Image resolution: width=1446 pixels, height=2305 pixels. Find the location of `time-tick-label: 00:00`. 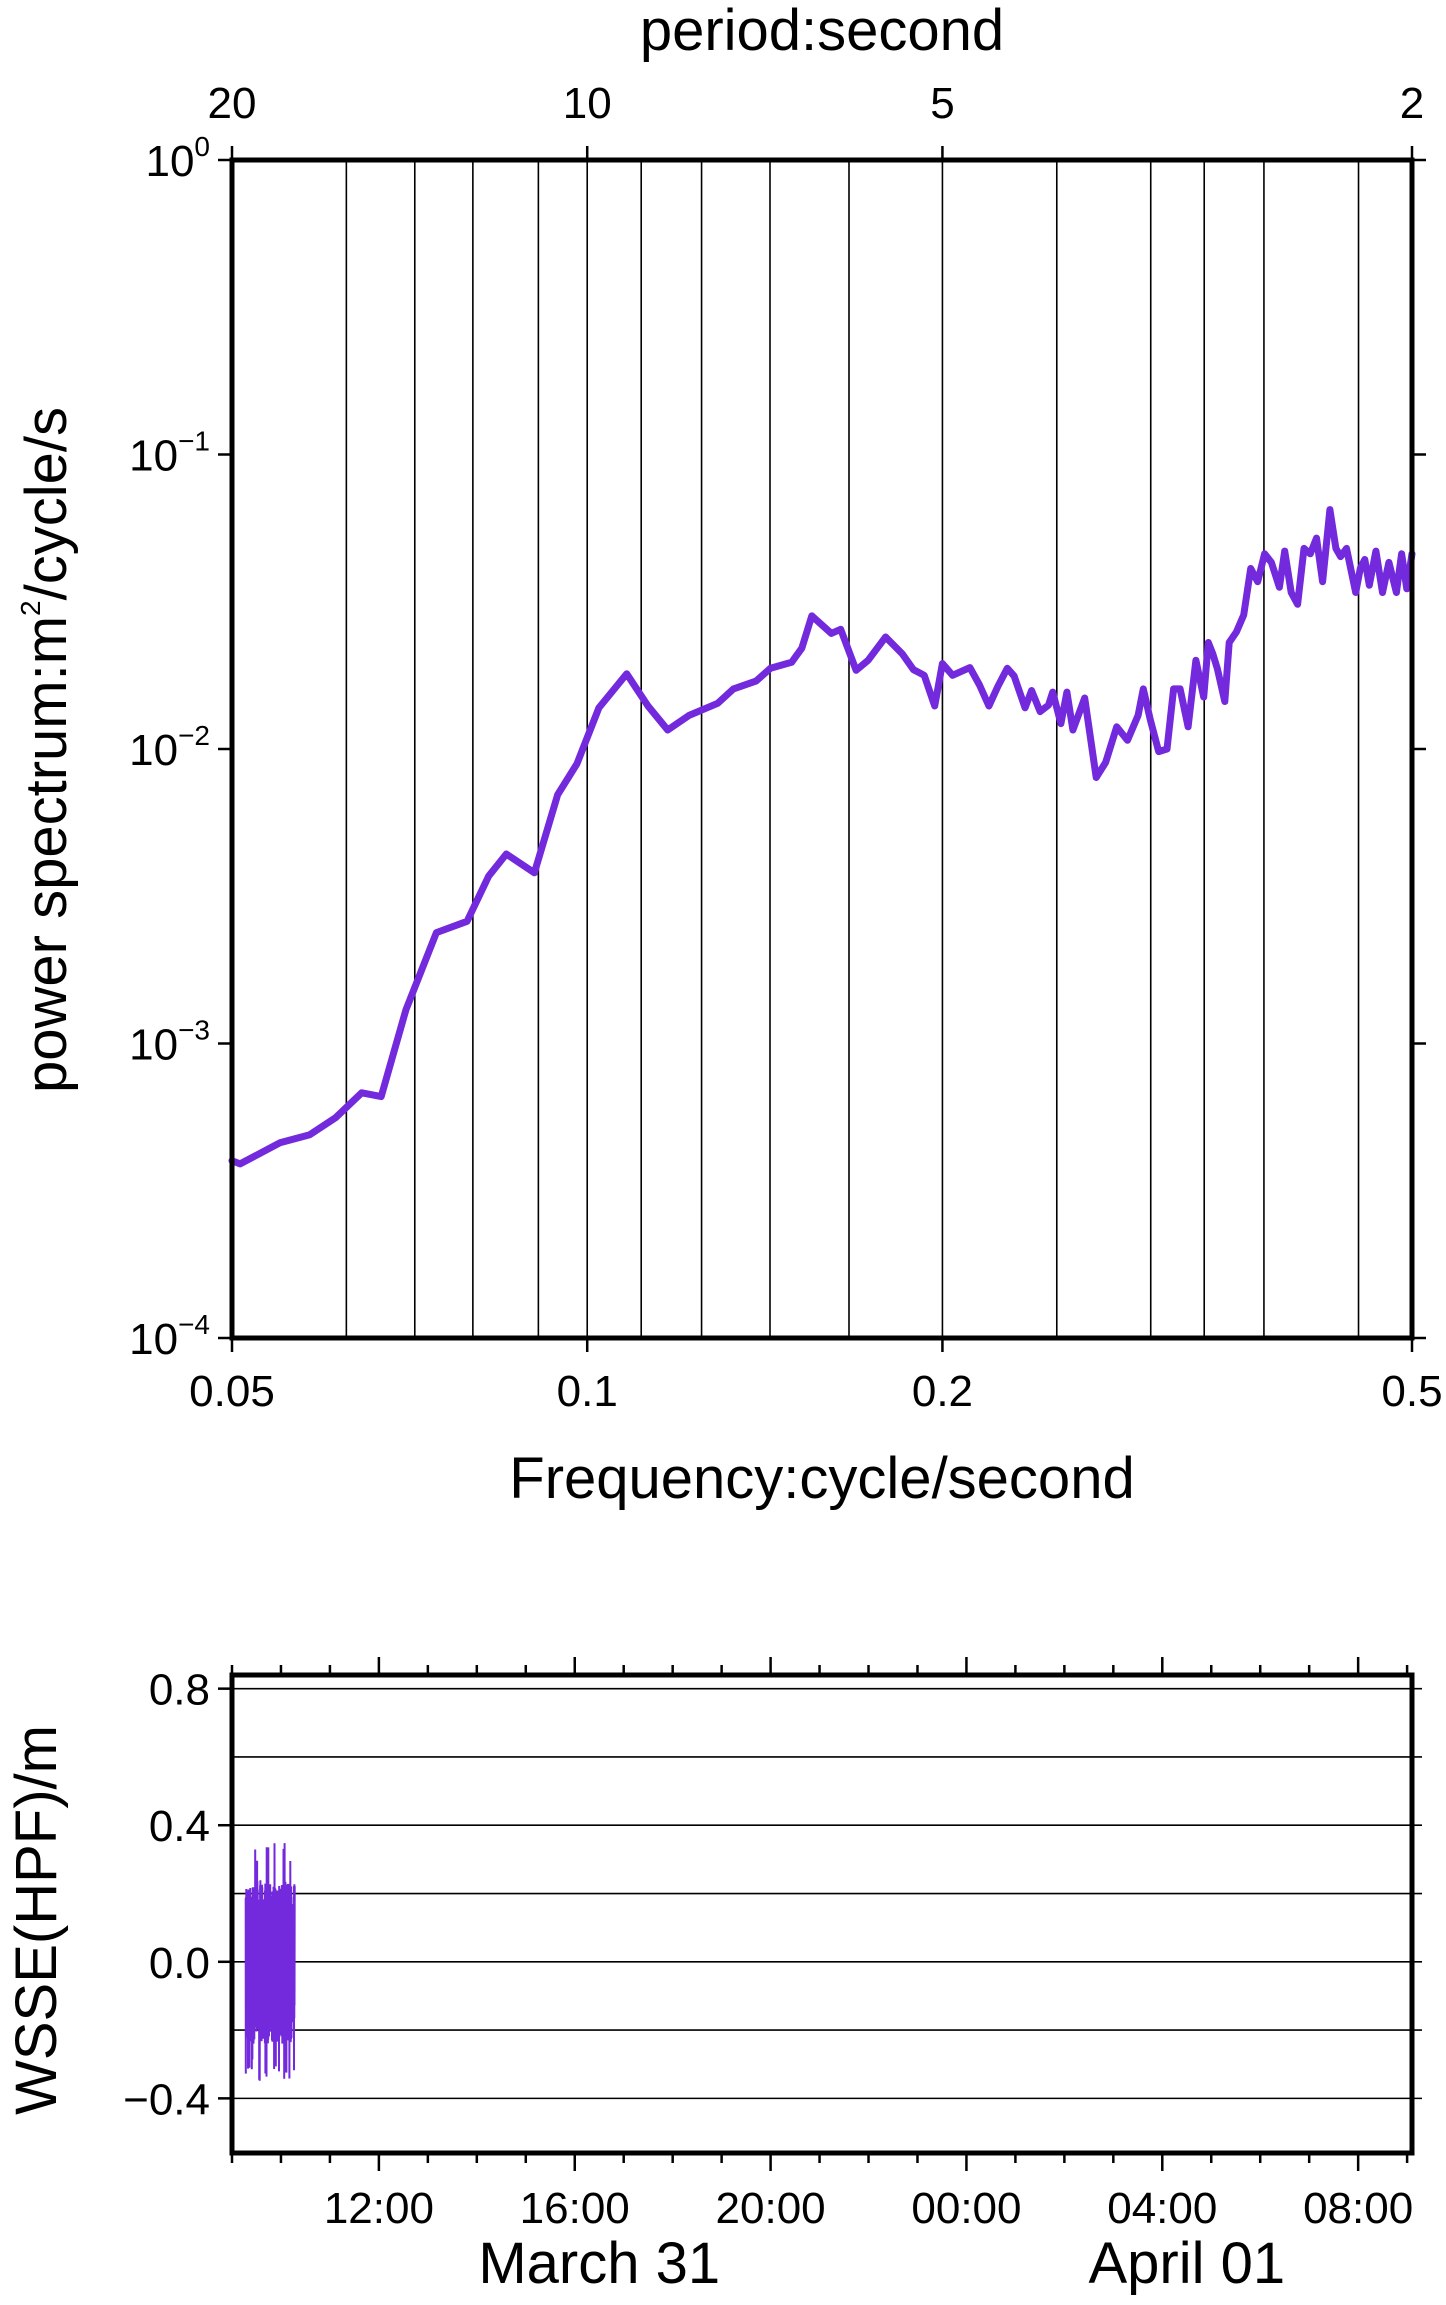

time-tick-label: 00:00 is located at coordinates (966, 2208).